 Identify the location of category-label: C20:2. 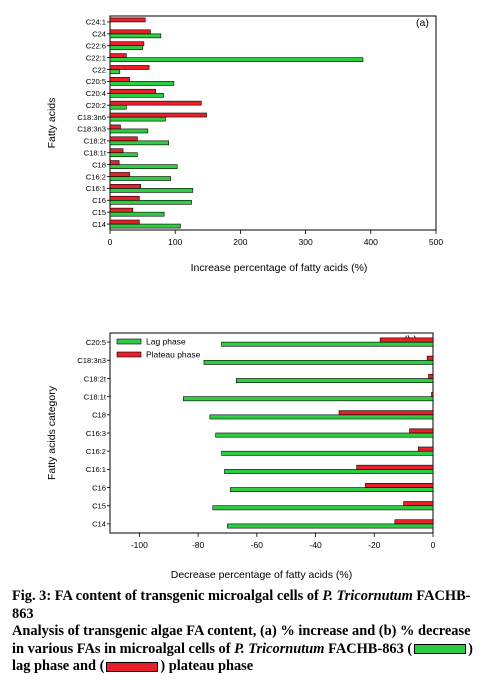
(96, 105).